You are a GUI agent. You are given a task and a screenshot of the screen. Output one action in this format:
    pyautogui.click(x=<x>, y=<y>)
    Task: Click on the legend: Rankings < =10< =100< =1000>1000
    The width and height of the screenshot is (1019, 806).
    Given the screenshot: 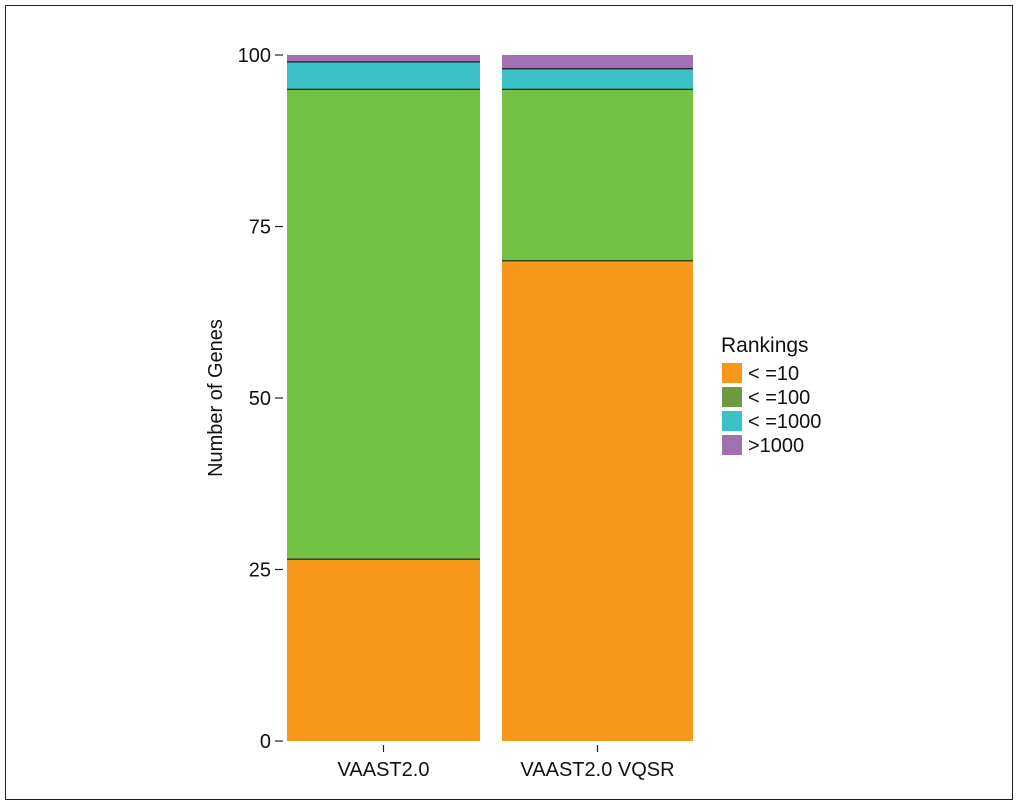 What is the action you would take?
    pyautogui.click(x=771, y=395)
    